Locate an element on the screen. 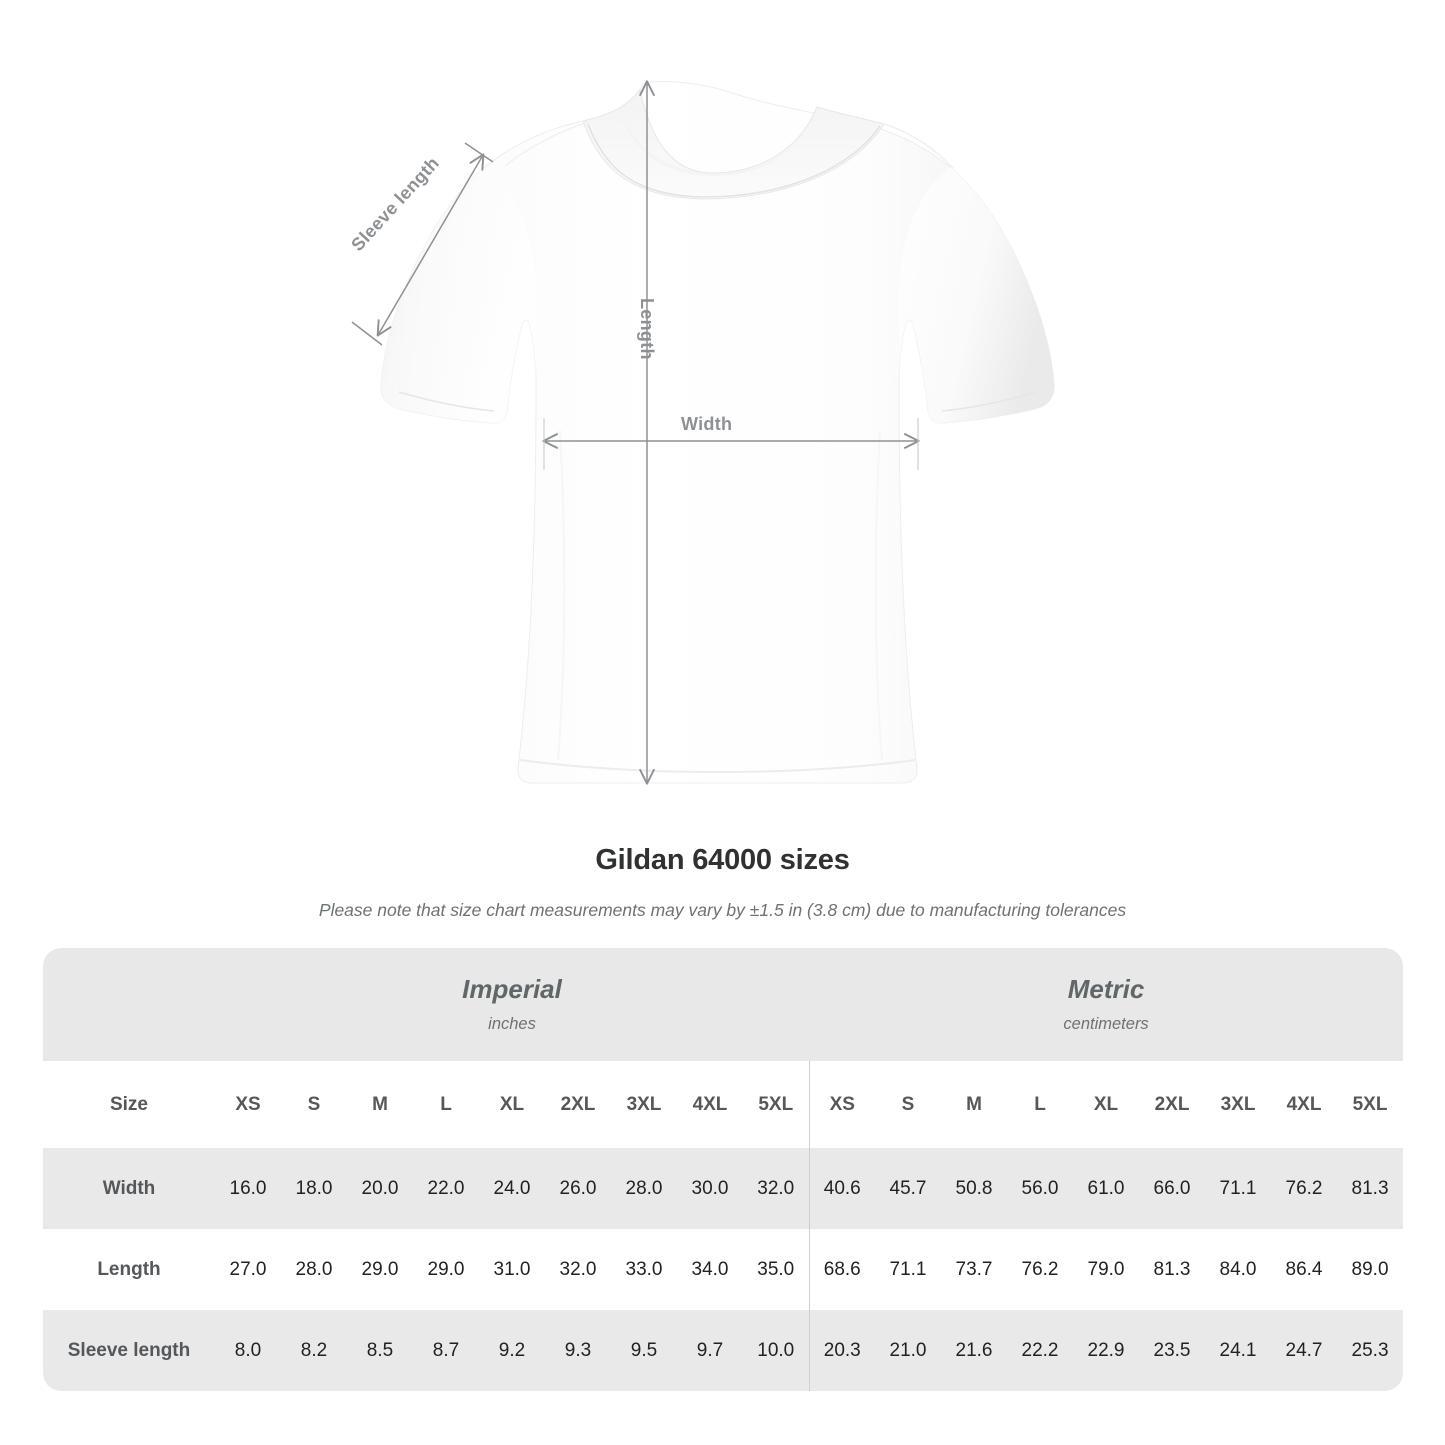 This screenshot has height=1445, width=1445. cell-imperial-width-l: 22.0 is located at coordinates (446, 1188).